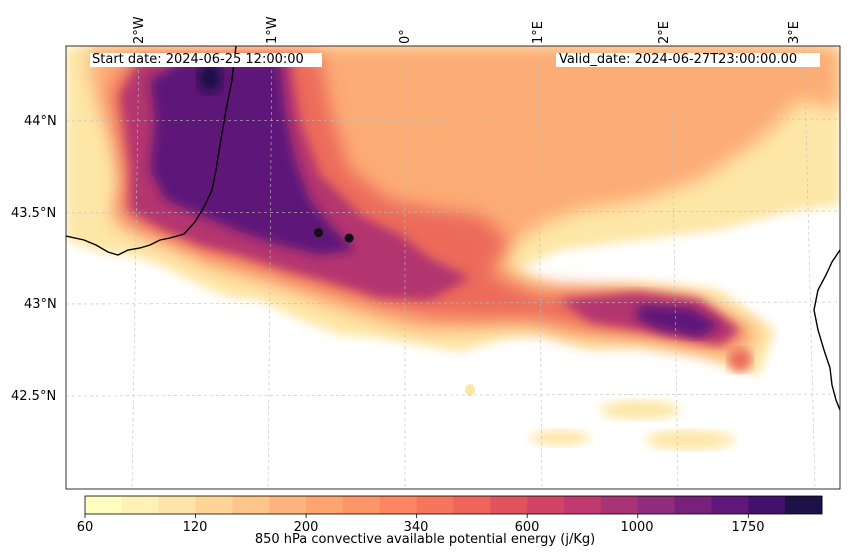  I want to click on lon-label: 2°W, so click(139, 30).